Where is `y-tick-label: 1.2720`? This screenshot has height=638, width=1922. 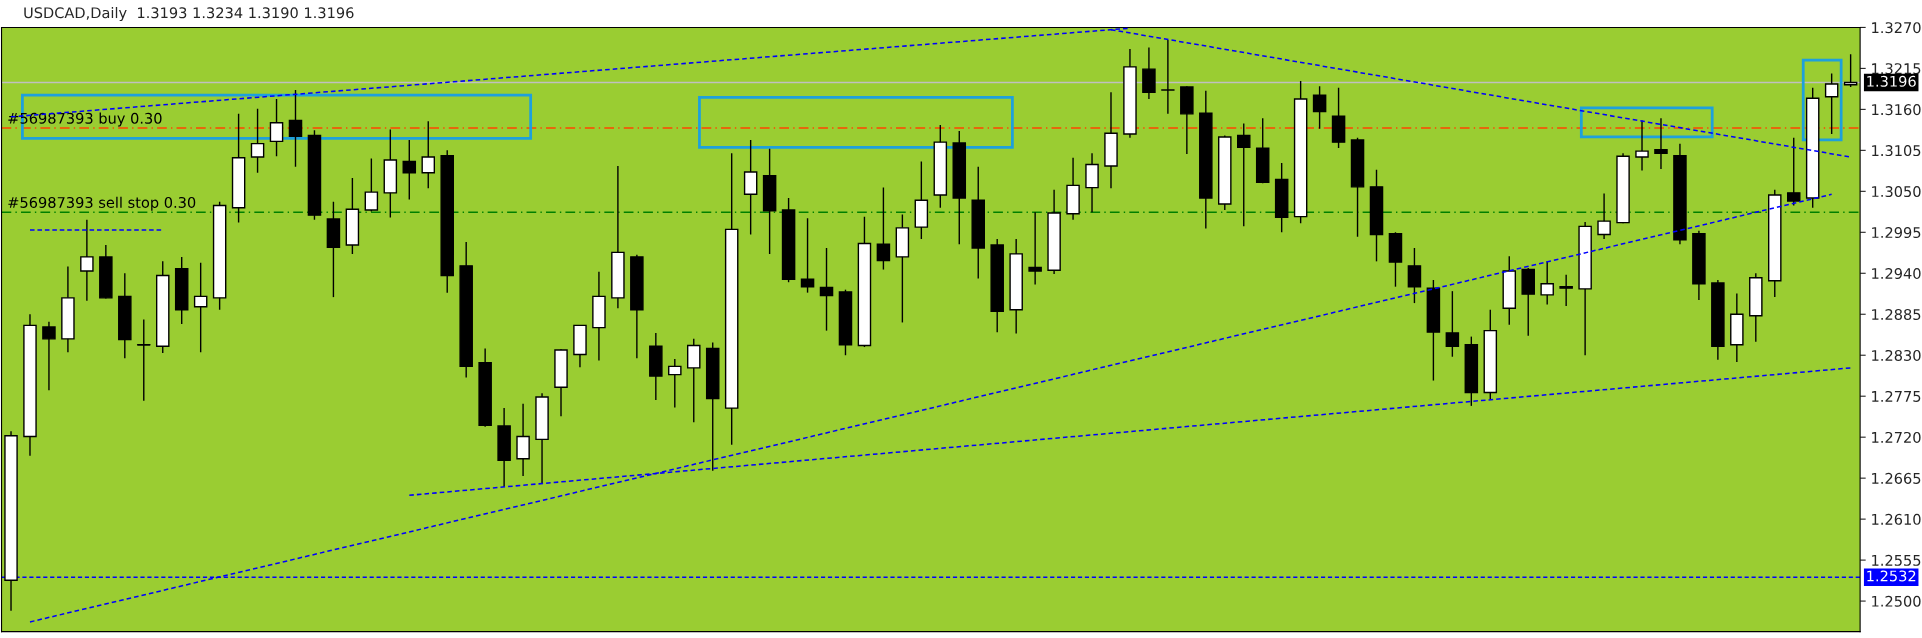
y-tick-label: 1.2720 is located at coordinates (1896, 437).